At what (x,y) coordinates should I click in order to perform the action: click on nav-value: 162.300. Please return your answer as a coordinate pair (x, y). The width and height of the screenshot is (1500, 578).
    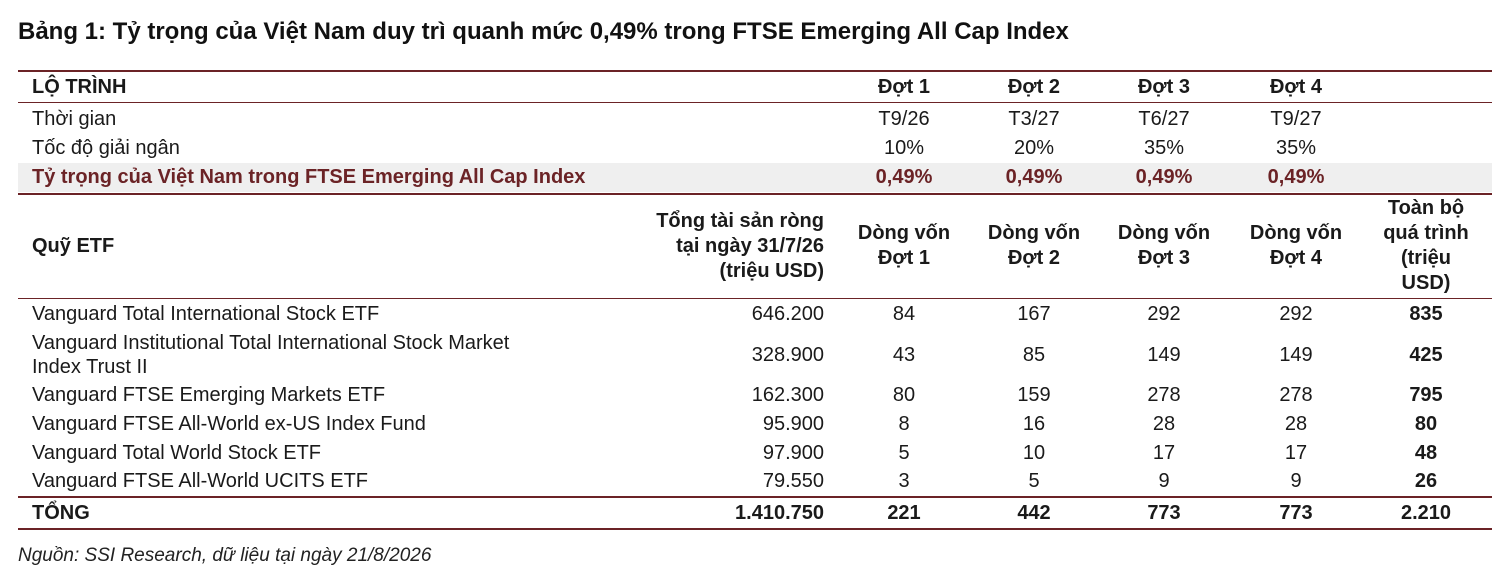
    Looking at the image, I should click on (787, 395).